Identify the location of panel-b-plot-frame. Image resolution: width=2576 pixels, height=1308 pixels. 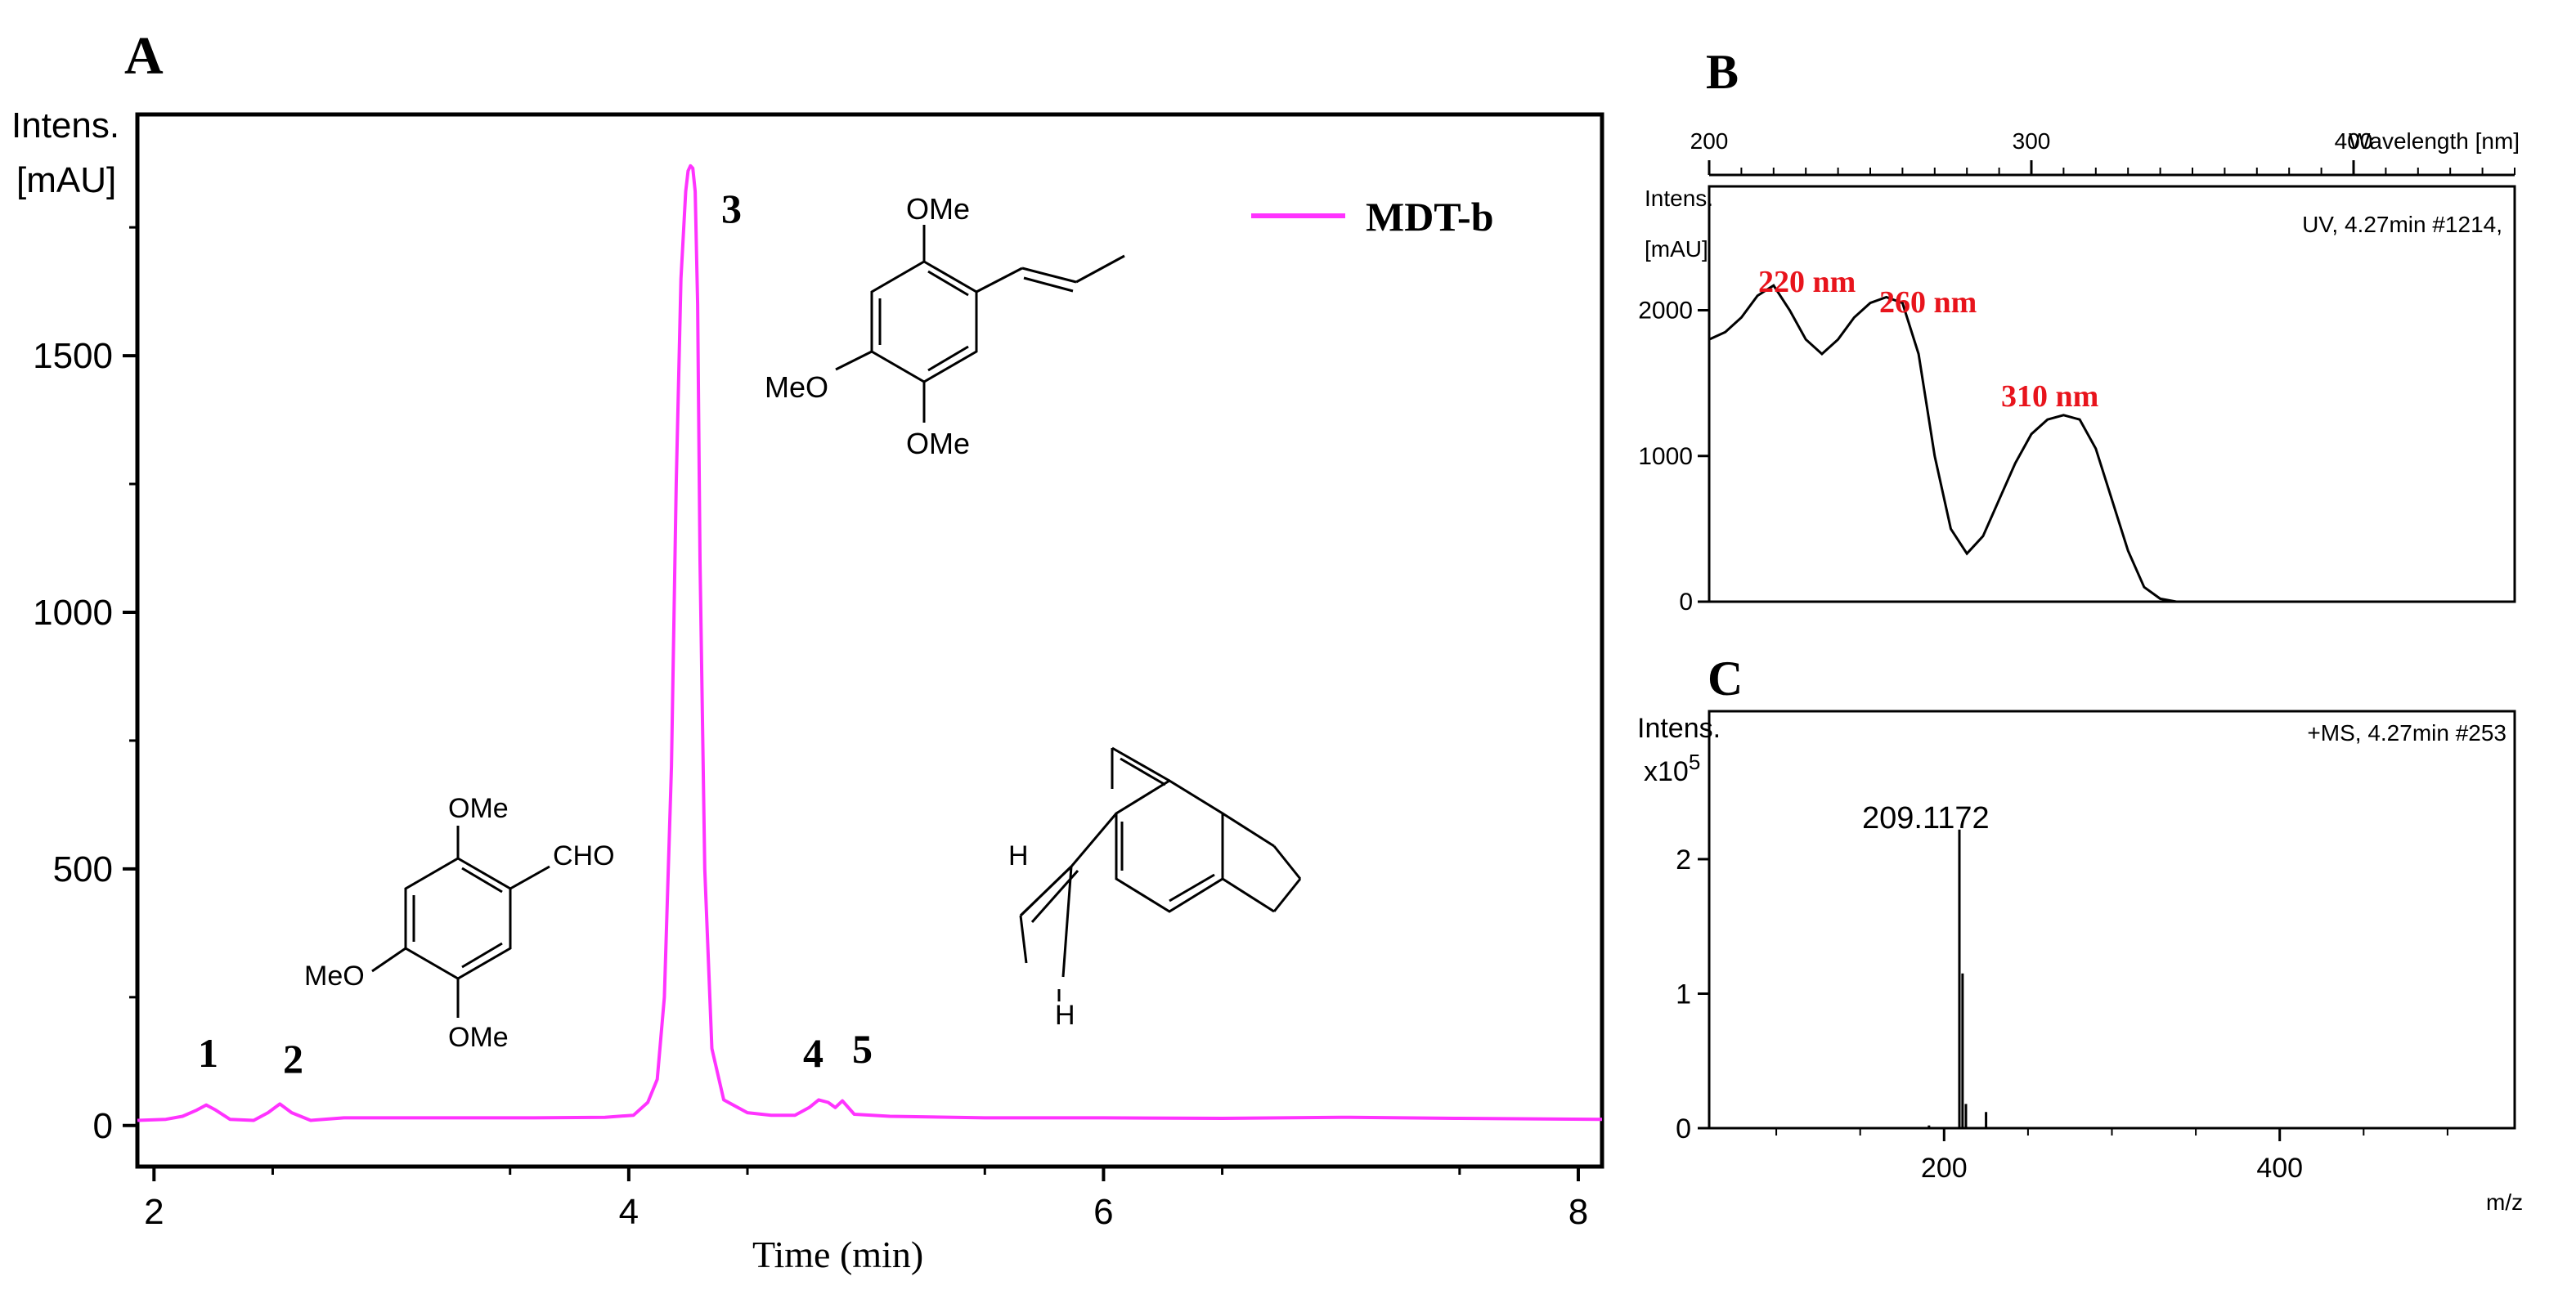
(2112, 394).